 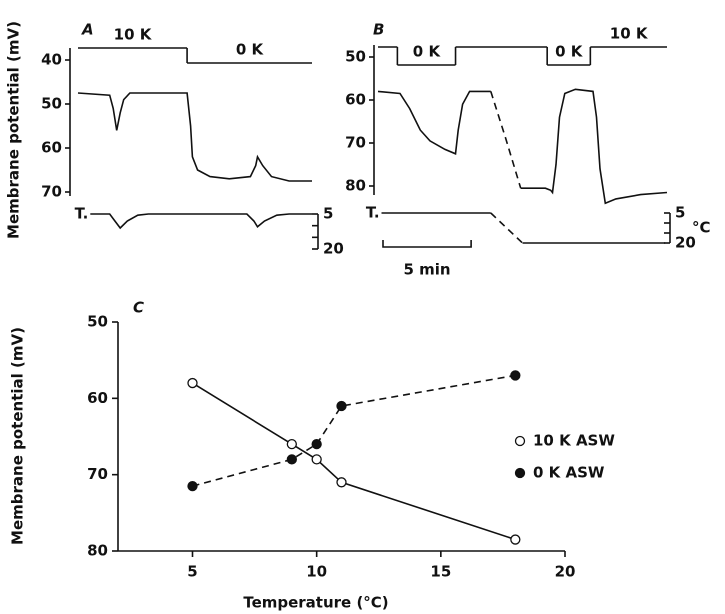 I want to click on x-tick-label: 5, so click(x=192, y=572).